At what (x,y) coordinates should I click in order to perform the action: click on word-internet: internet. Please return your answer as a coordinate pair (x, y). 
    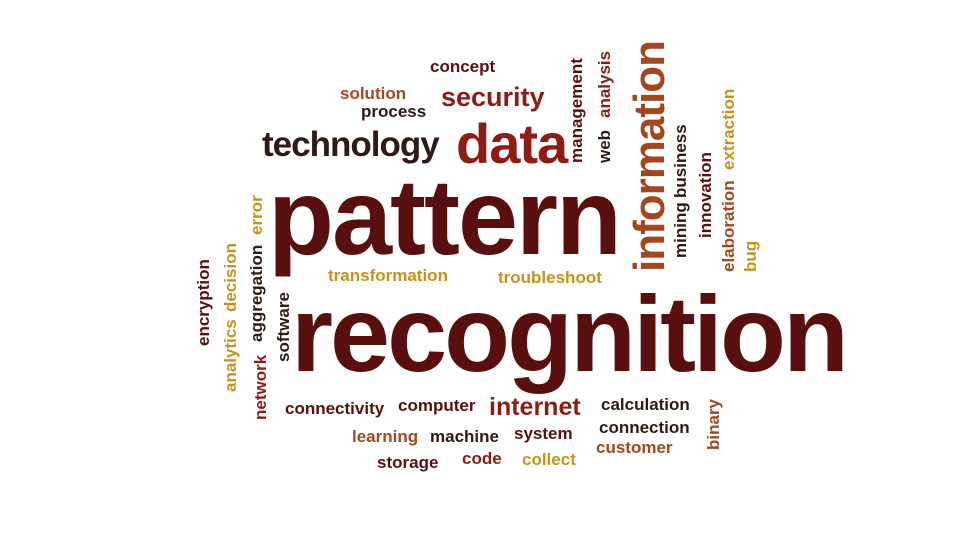
    Looking at the image, I should click on (535, 407).